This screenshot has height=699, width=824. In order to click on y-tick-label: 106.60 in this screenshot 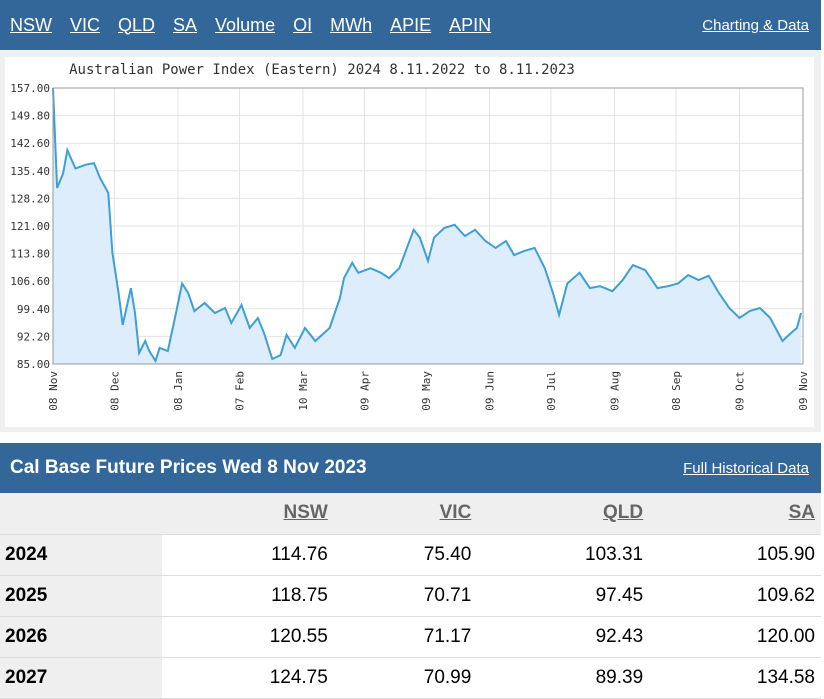, I will do `click(30, 281)`.